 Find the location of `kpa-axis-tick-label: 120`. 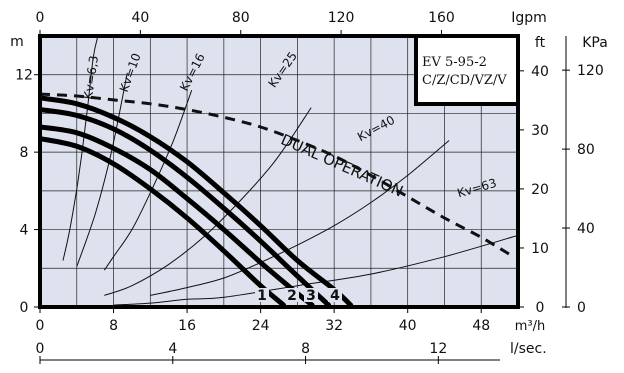

kpa-axis-tick-label: 120 is located at coordinates (590, 71).